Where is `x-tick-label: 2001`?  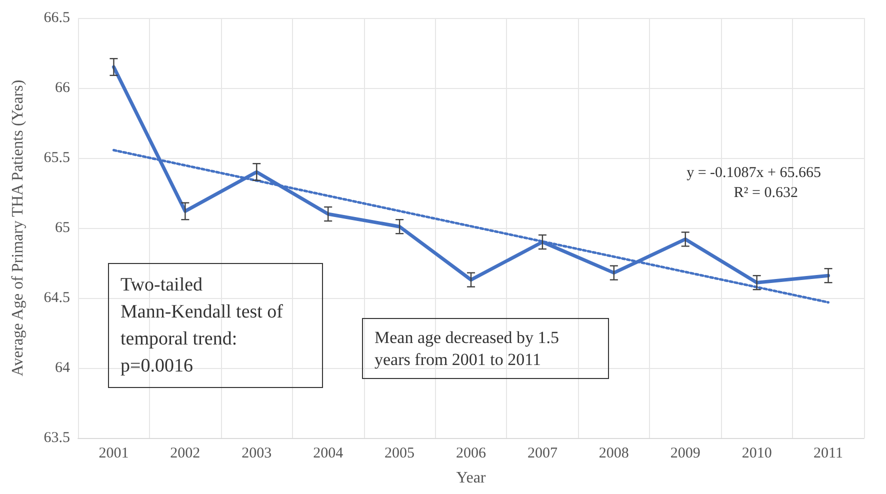
x-tick-label: 2001 is located at coordinates (113, 454).